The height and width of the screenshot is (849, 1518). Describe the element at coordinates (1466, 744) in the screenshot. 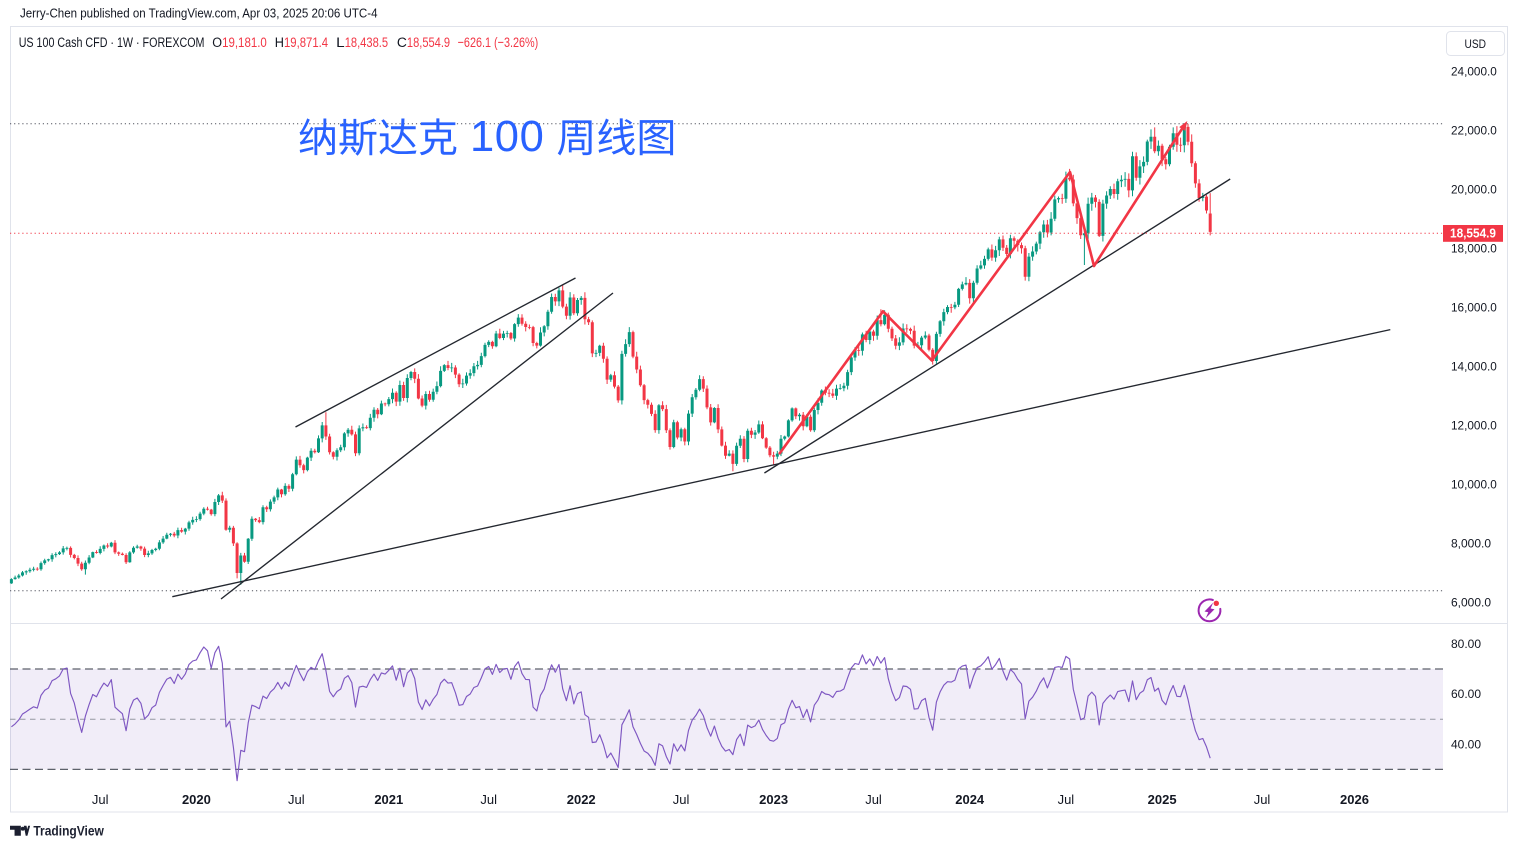

I see `svg-text: 40.00` at that location.